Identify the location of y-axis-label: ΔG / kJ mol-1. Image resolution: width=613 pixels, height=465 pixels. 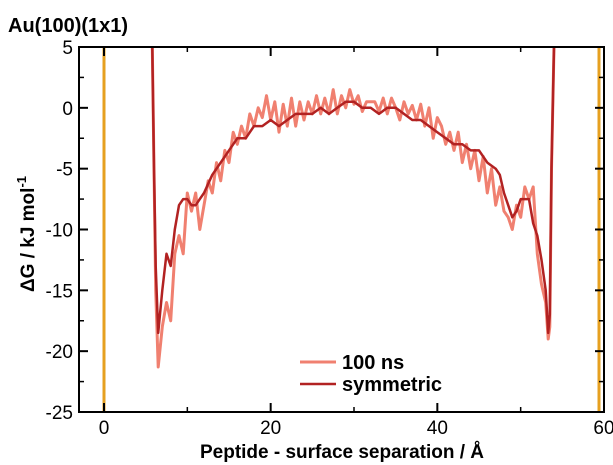
(26, 234).